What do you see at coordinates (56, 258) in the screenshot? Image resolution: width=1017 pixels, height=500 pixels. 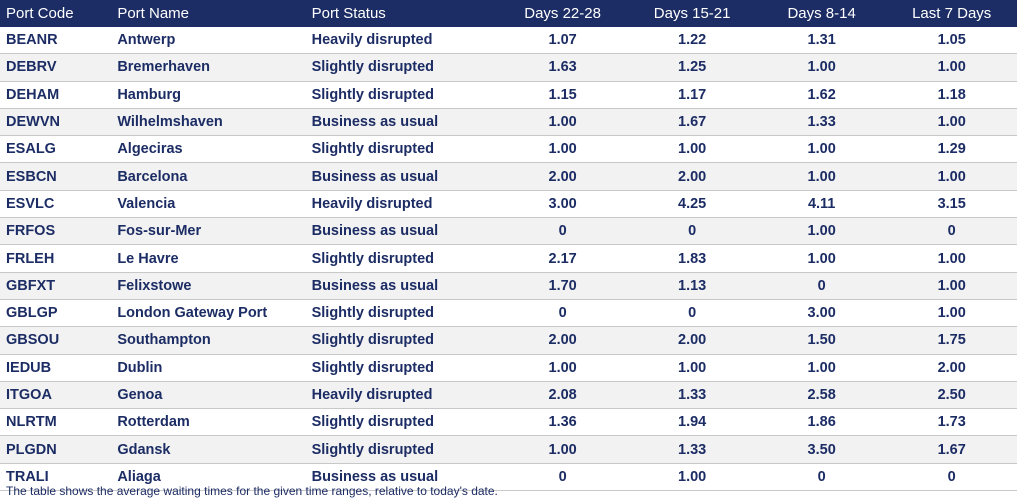 I see `cell-port-code: FRLEH` at bounding box center [56, 258].